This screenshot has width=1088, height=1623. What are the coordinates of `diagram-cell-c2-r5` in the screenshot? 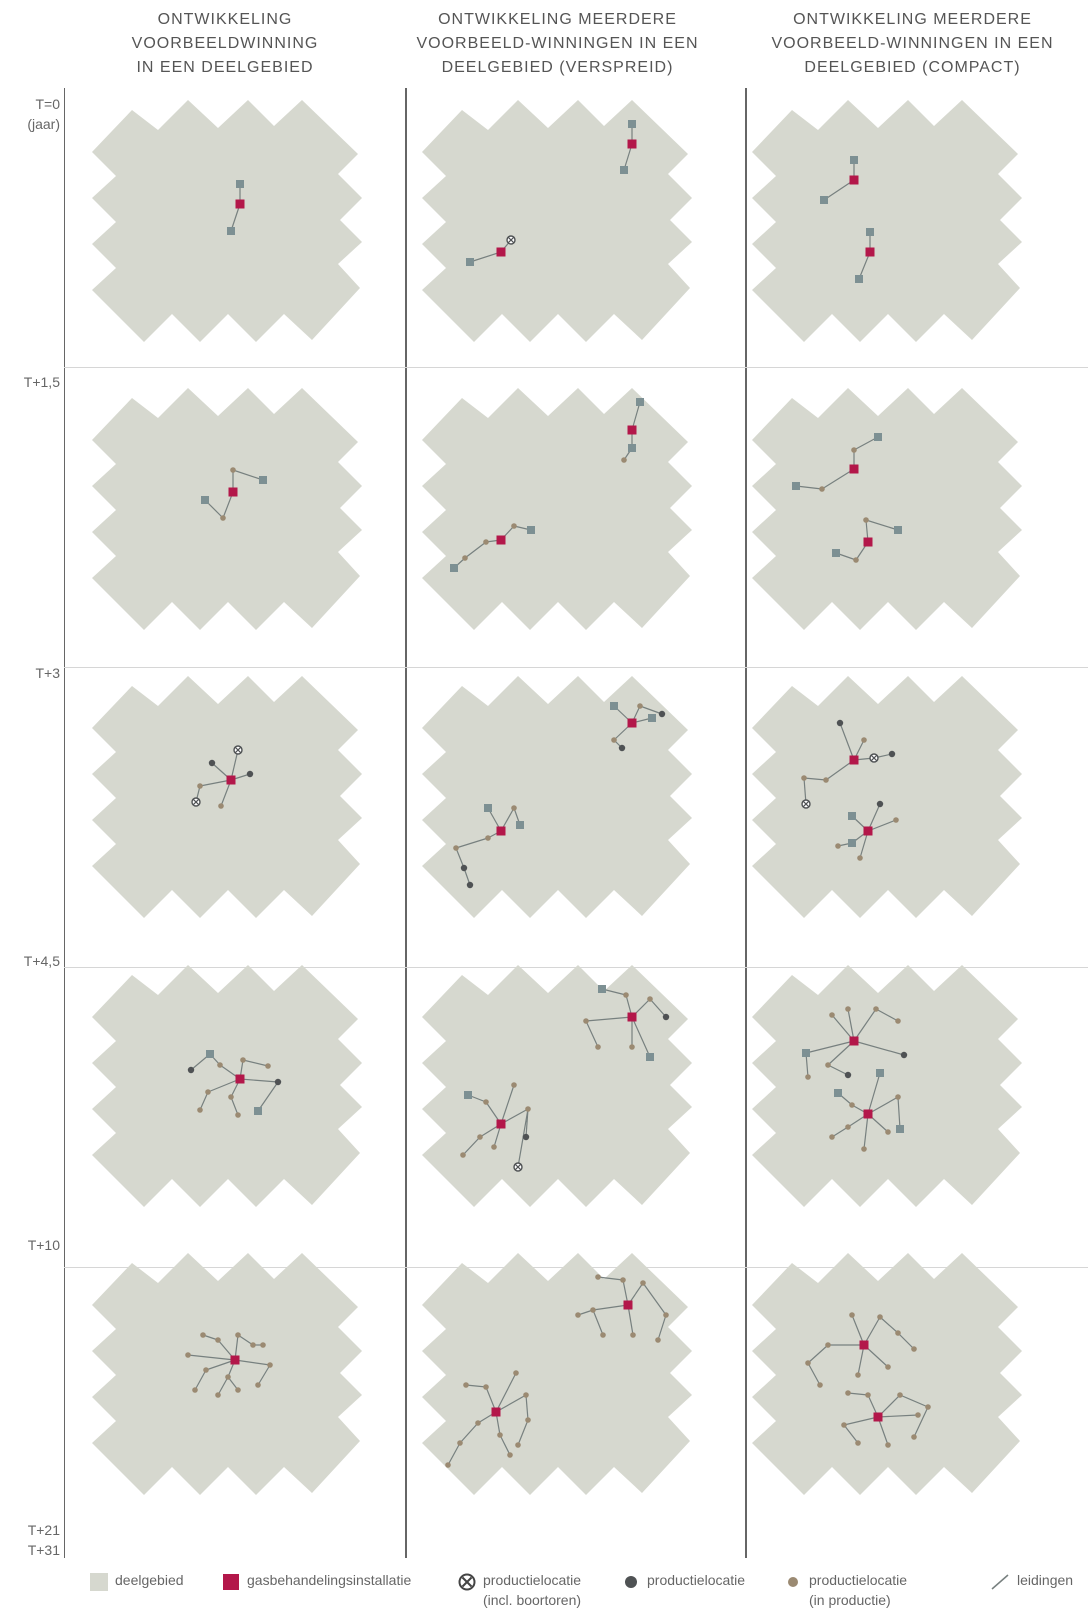 It's located at (557, 1374).